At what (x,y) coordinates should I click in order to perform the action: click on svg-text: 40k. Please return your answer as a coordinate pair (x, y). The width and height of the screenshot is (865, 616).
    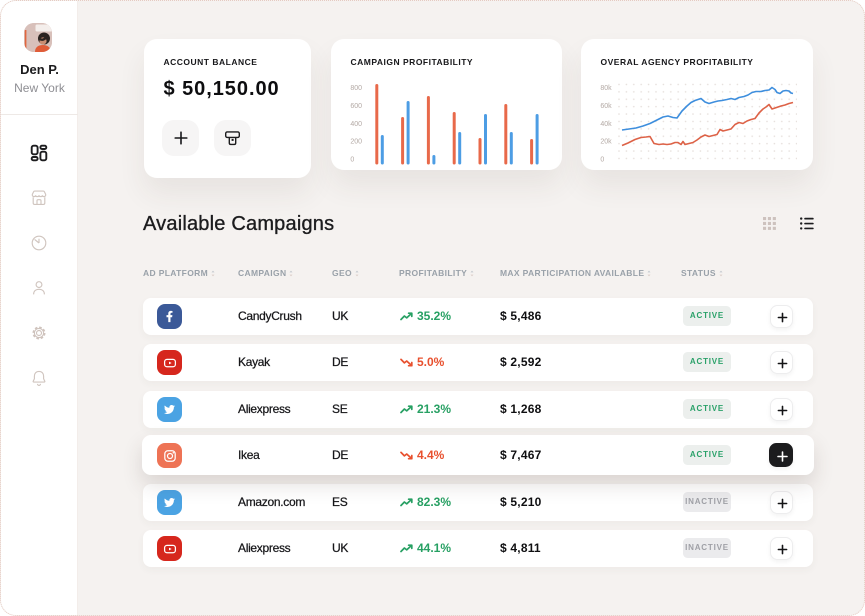
    Looking at the image, I should click on (606, 124).